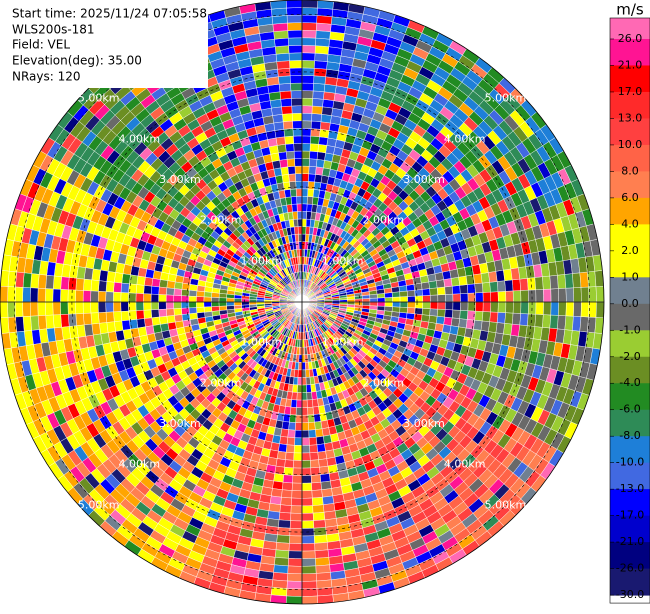 This screenshot has height=614, width=650. Describe the element at coordinates (343, 260) in the screenshot. I see `range-label: 1.00km` at that location.